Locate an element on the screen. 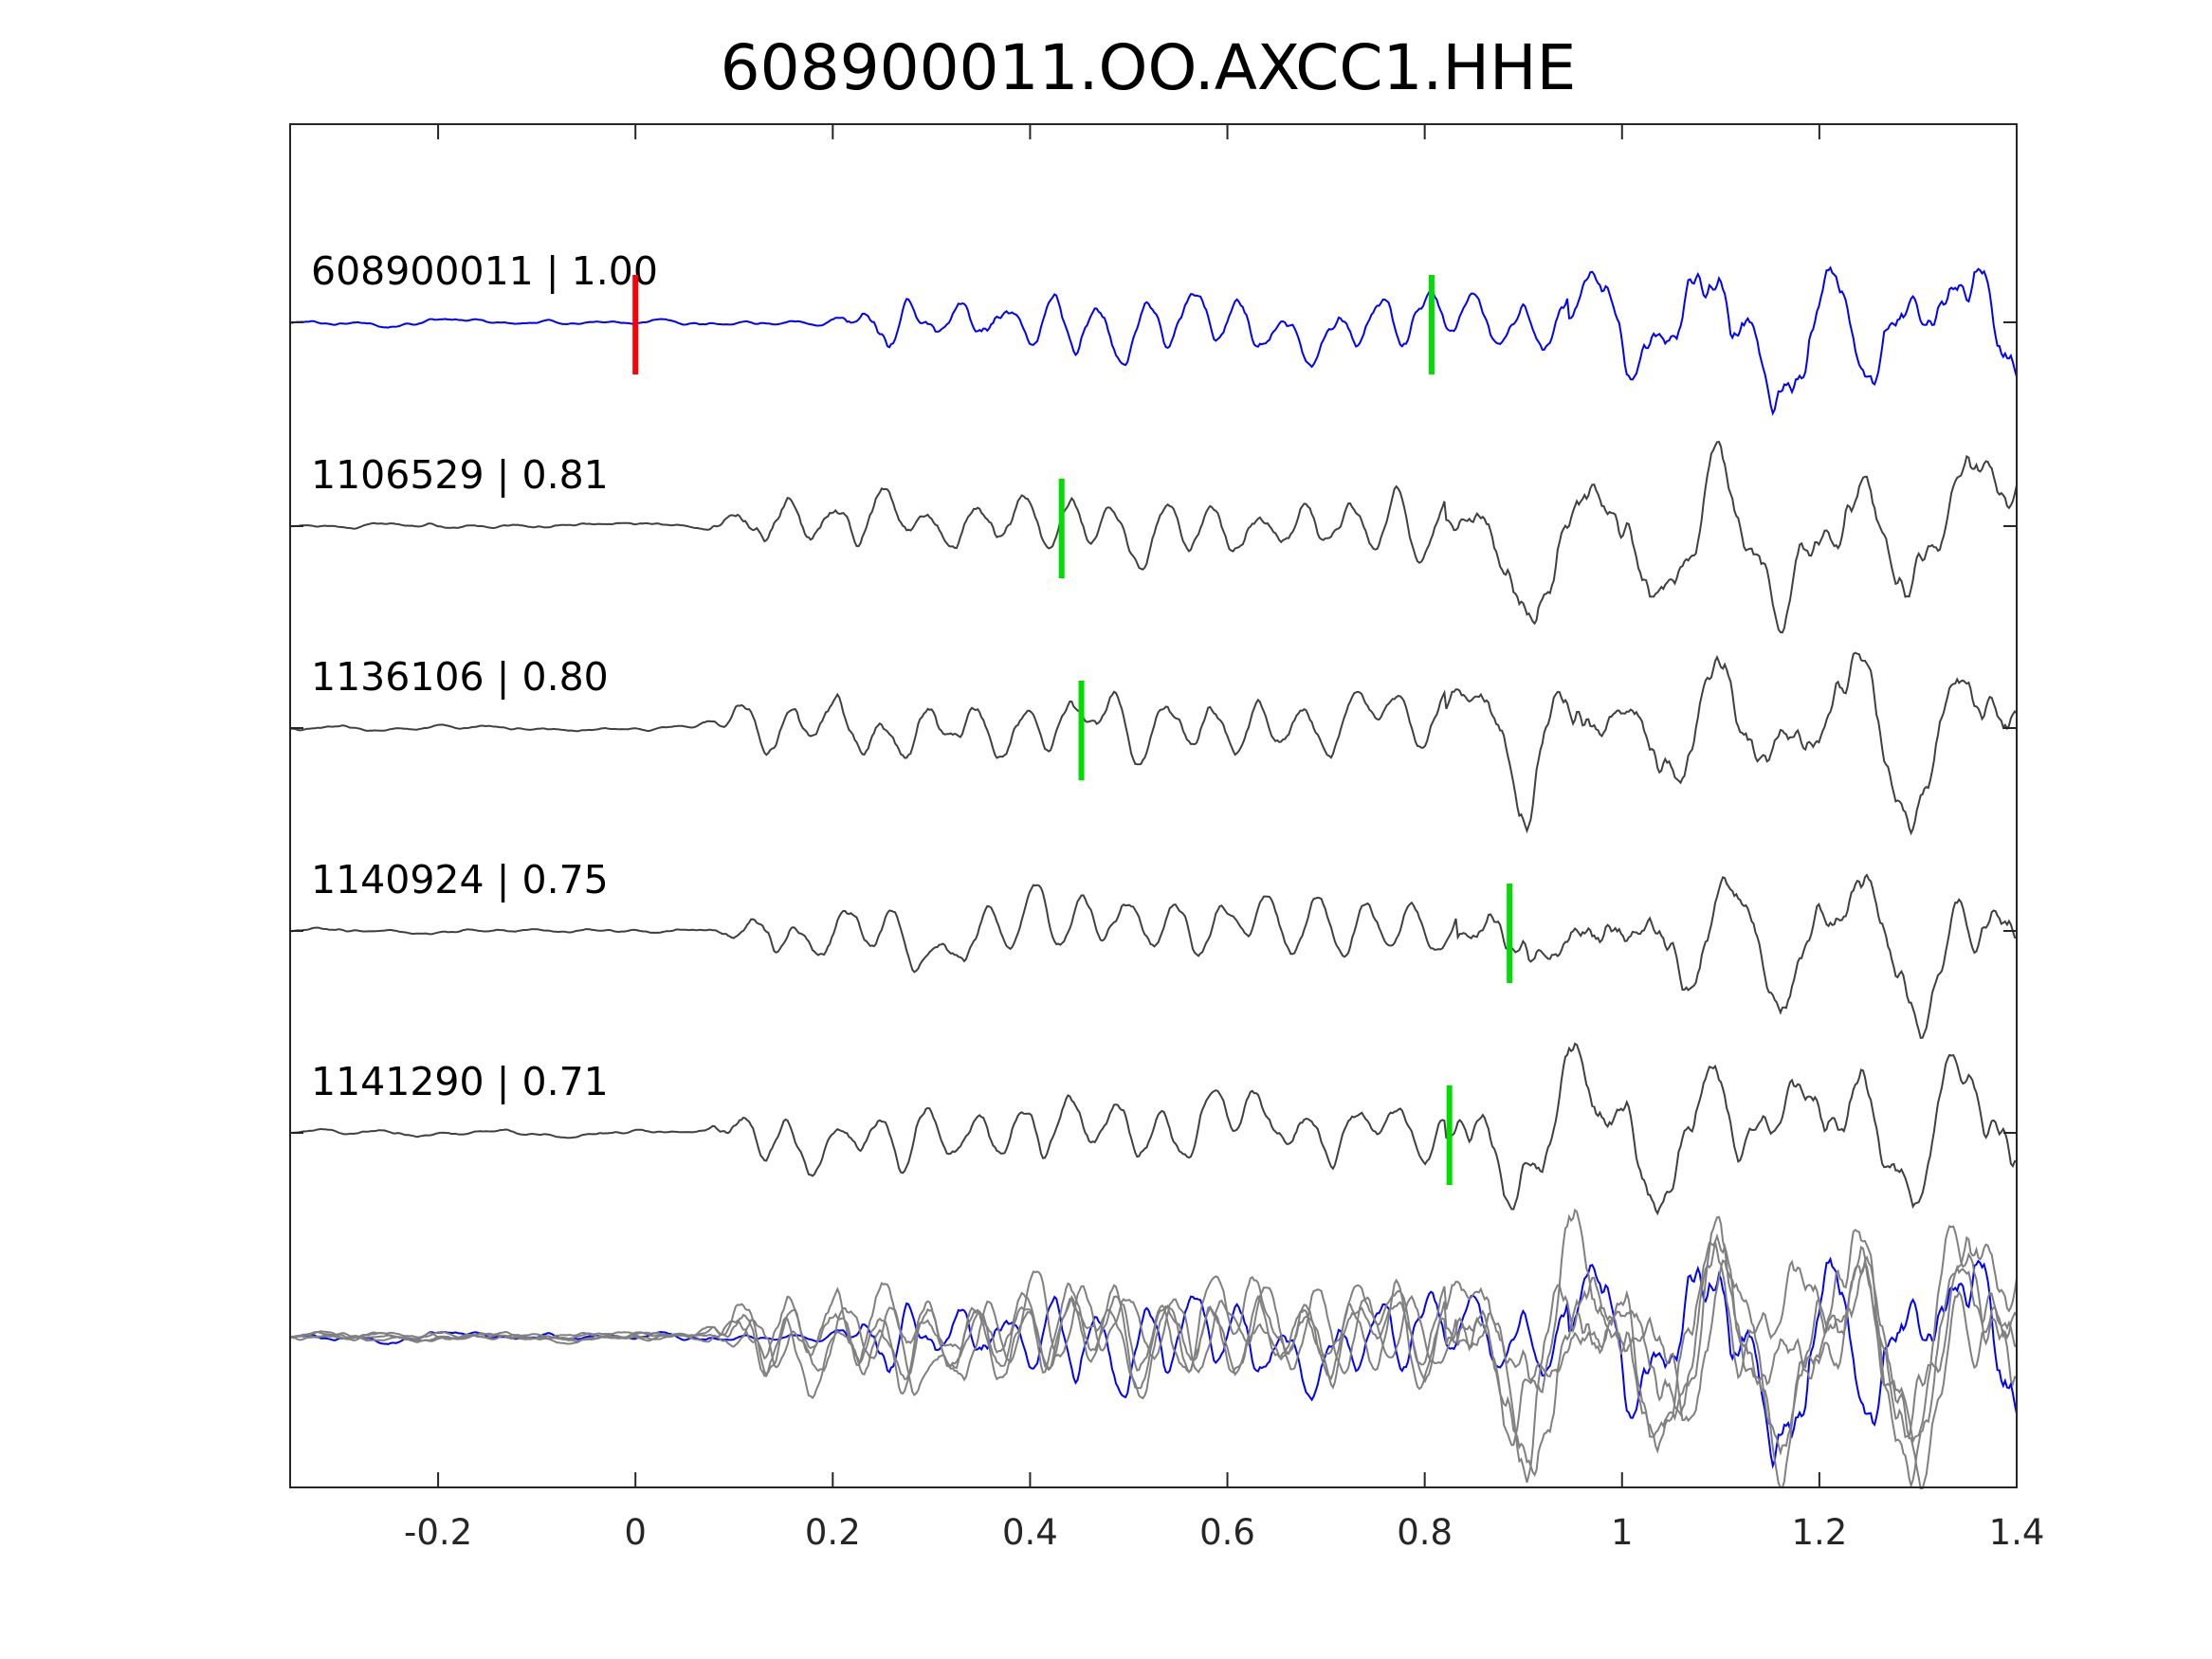  x-tick-label: 0.4 is located at coordinates (1030, 1532).